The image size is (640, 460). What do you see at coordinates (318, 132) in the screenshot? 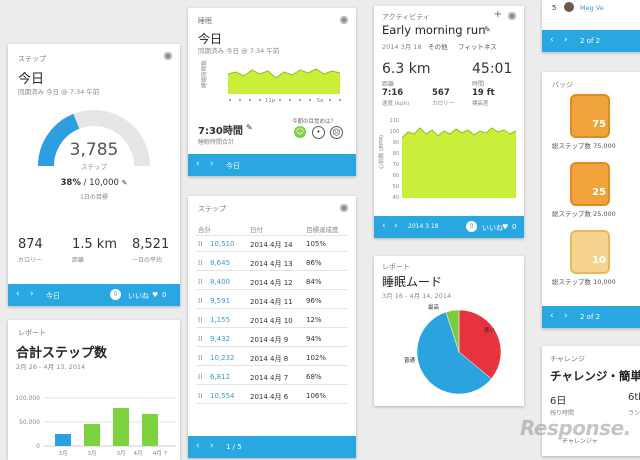
I see `mood-neutral-icon: •` at bounding box center [318, 132].